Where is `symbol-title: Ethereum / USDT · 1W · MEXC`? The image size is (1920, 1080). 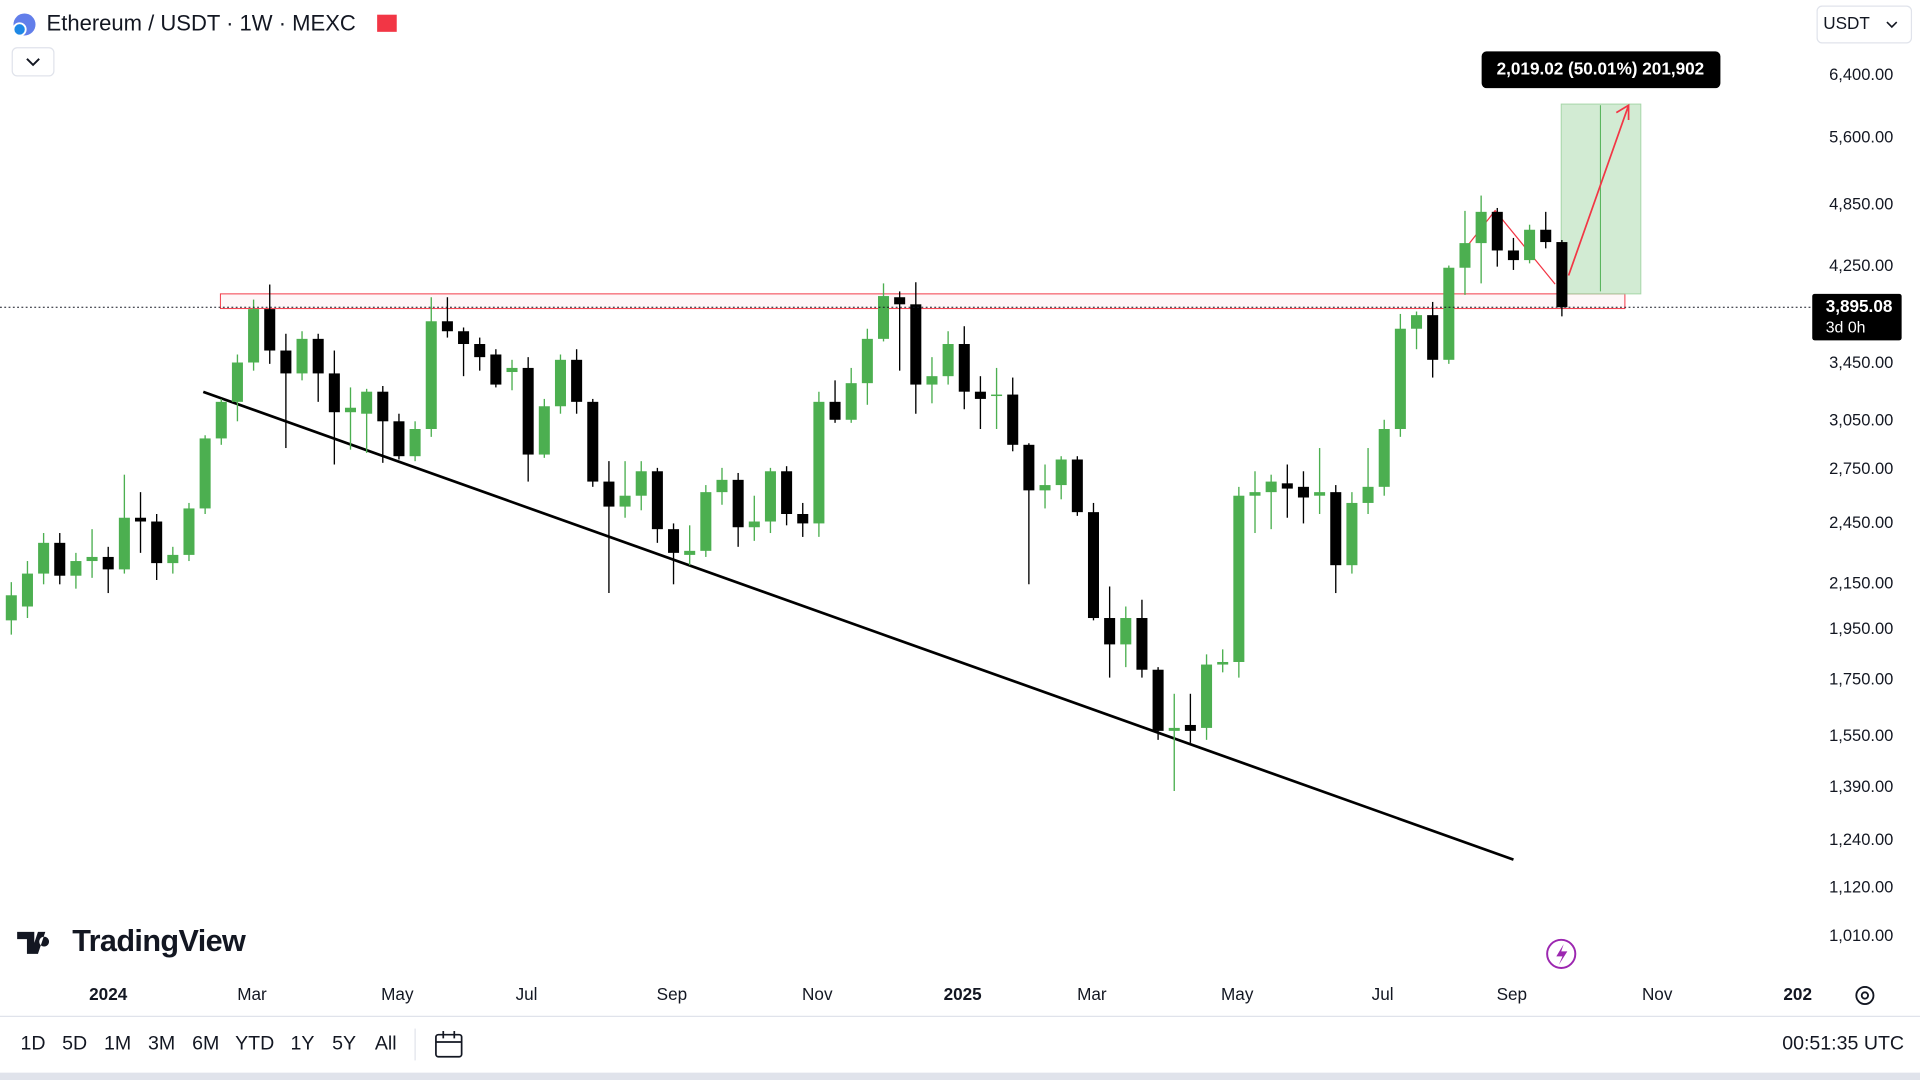
symbol-title: Ethereum / USDT · 1W · MEXC is located at coordinates (201, 22).